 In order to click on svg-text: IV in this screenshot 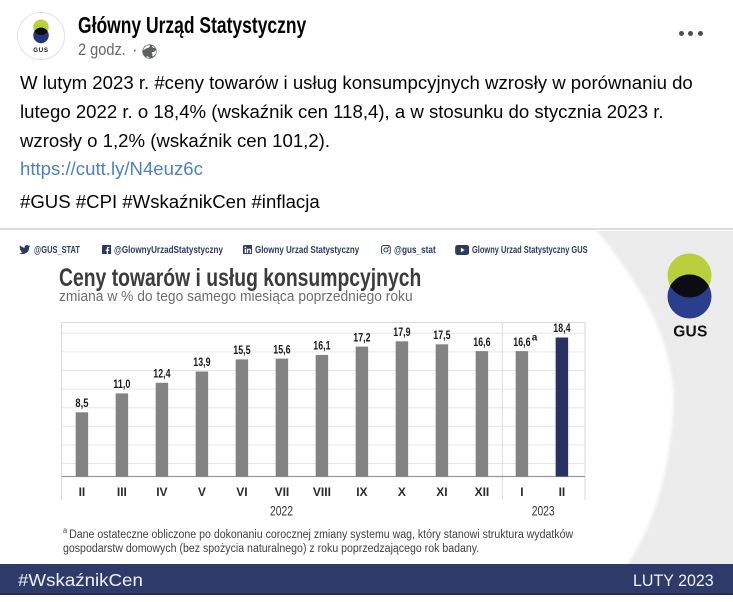, I will do `click(161, 492)`.